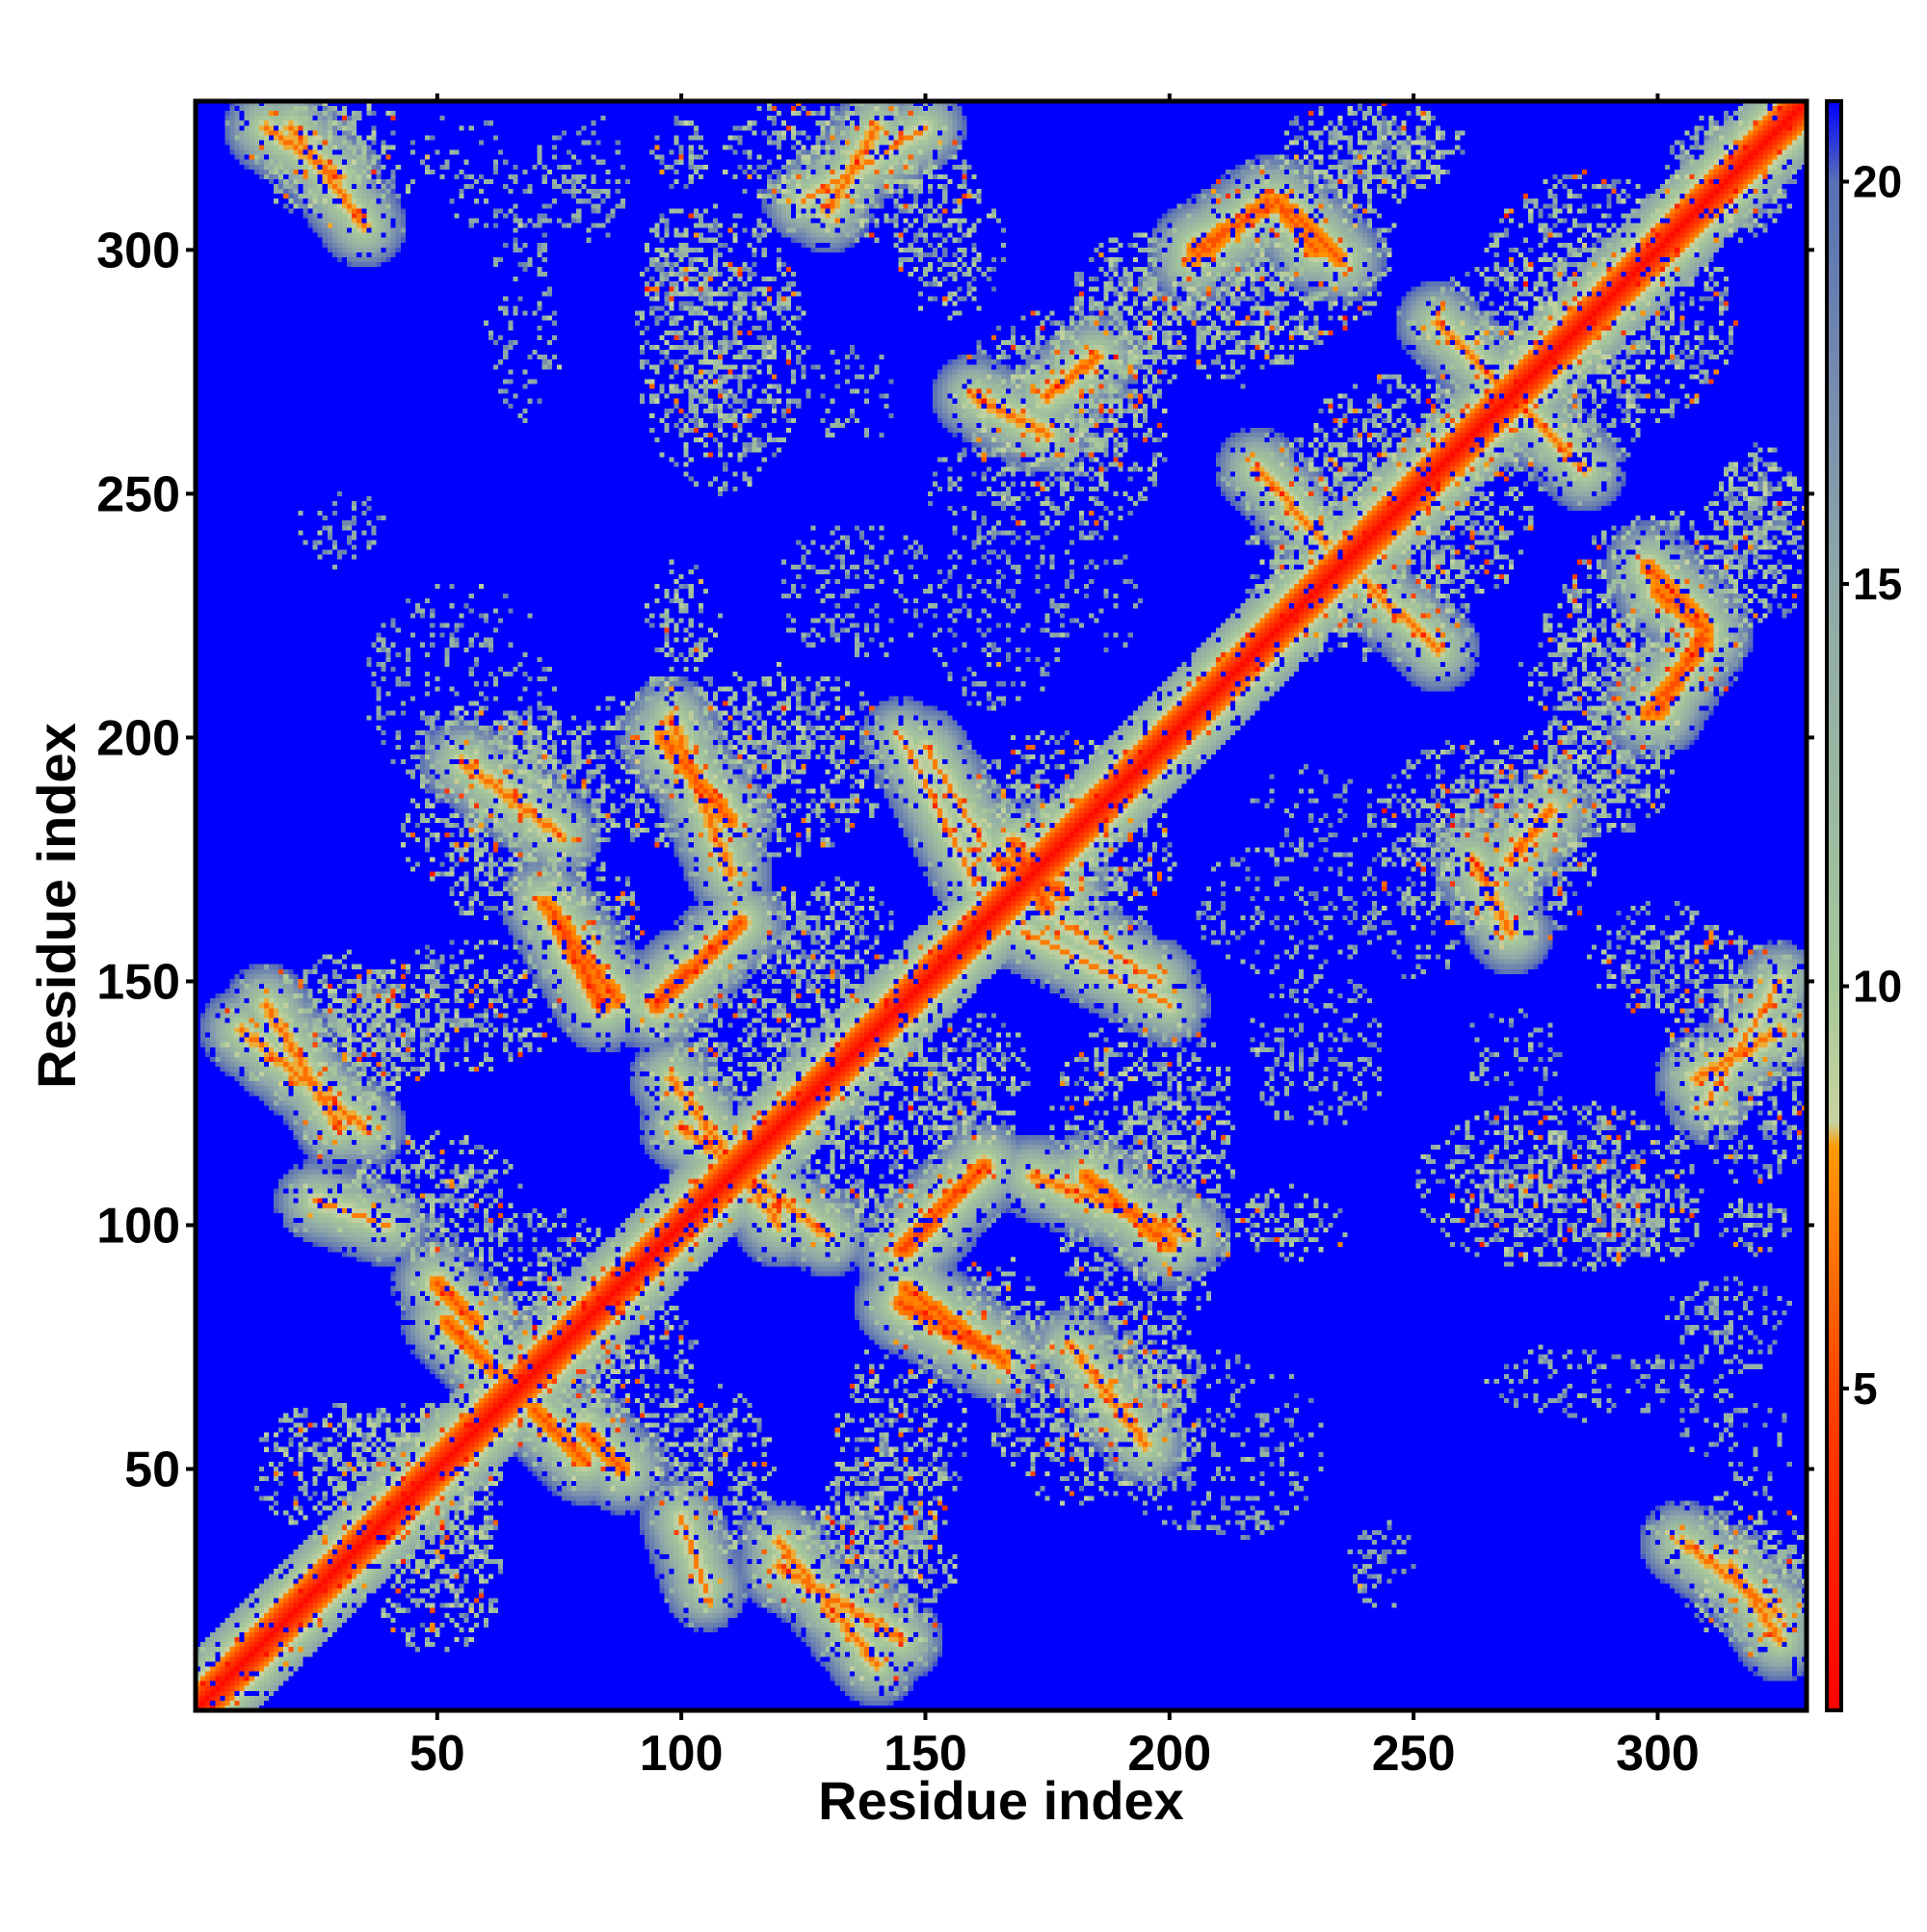 This screenshot has height=1932, width=1927. Describe the element at coordinates (138, 494) in the screenshot. I see `y-tick-label: 250` at that location.